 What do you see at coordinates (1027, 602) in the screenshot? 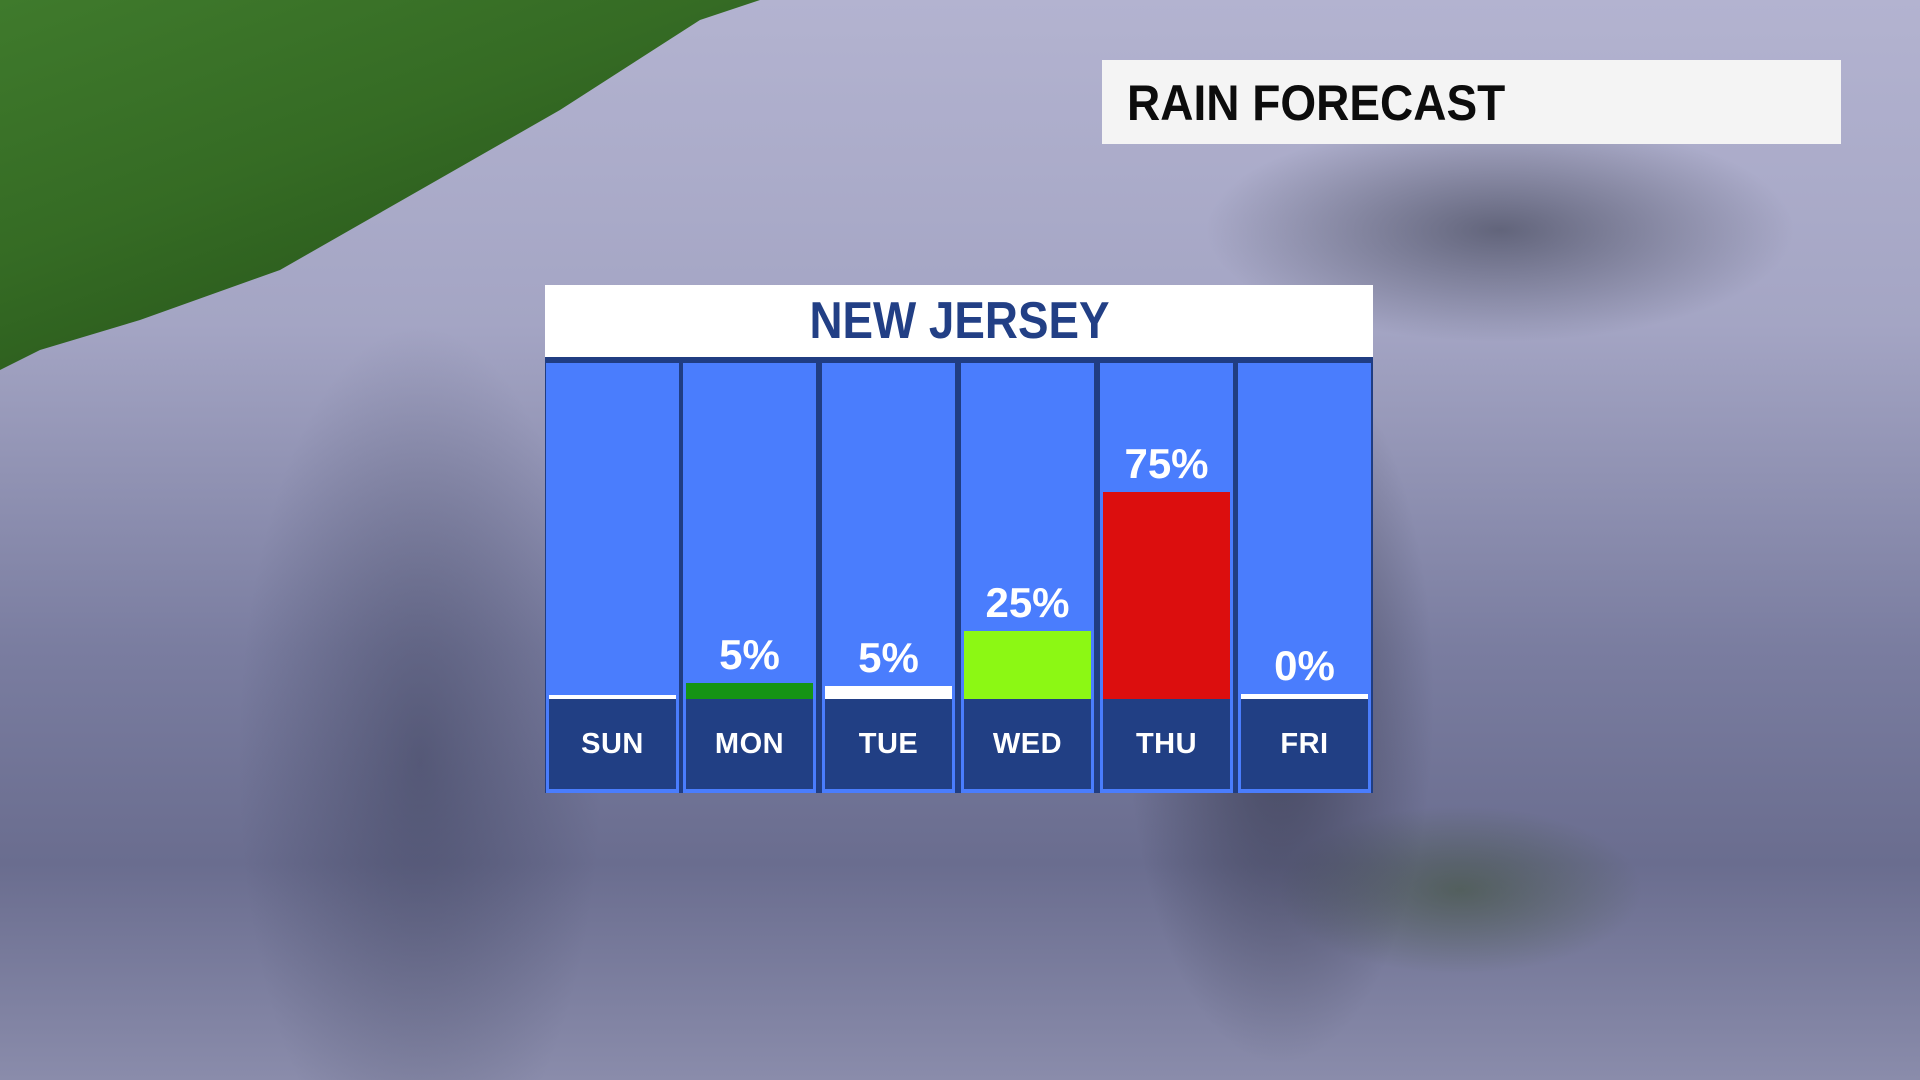
I see `rain-percent: 25%` at bounding box center [1027, 602].